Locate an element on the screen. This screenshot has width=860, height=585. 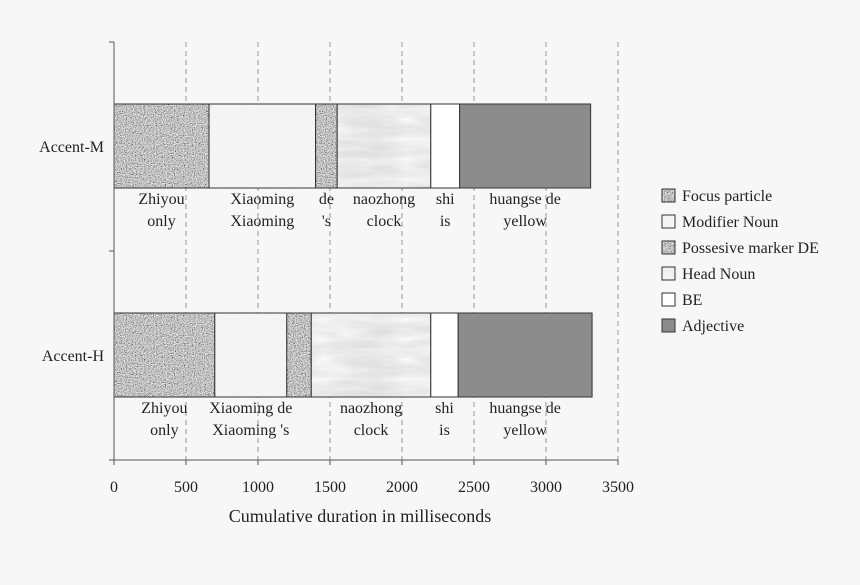
segment-label: de is located at coordinates (326, 199).